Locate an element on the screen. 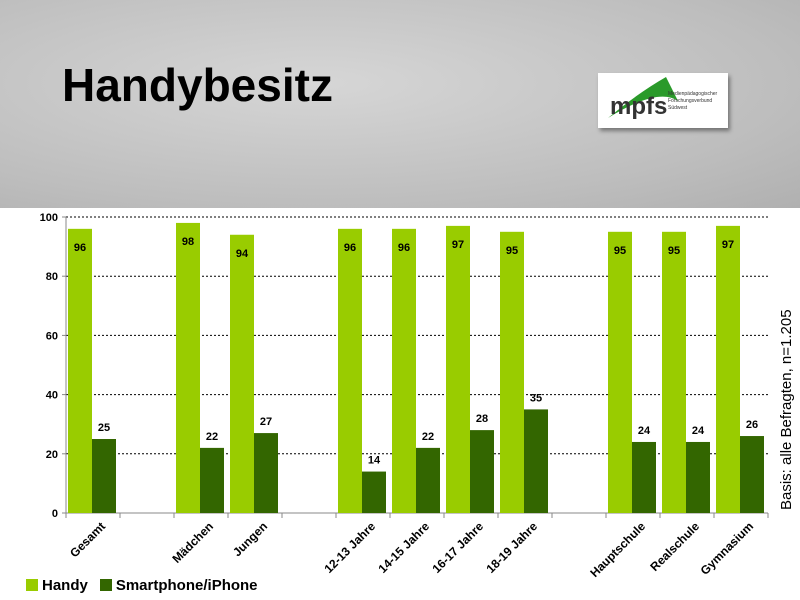 This screenshot has width=800, height=600. data-label: 26 is located at coordinates (752, 425).